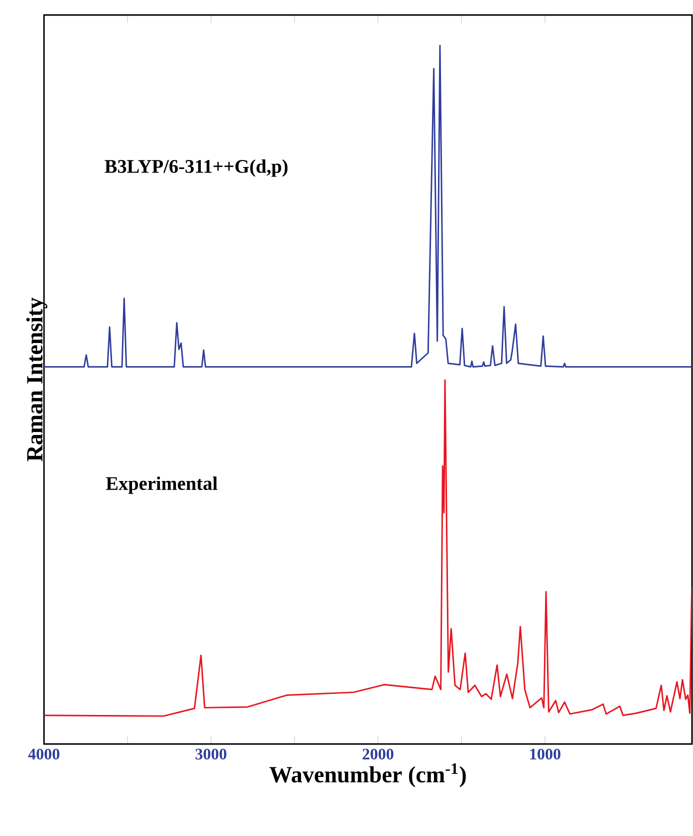 This screenshot has width=693, height=836. I want to click on x-tick-label: 3000, so click(211, 754).